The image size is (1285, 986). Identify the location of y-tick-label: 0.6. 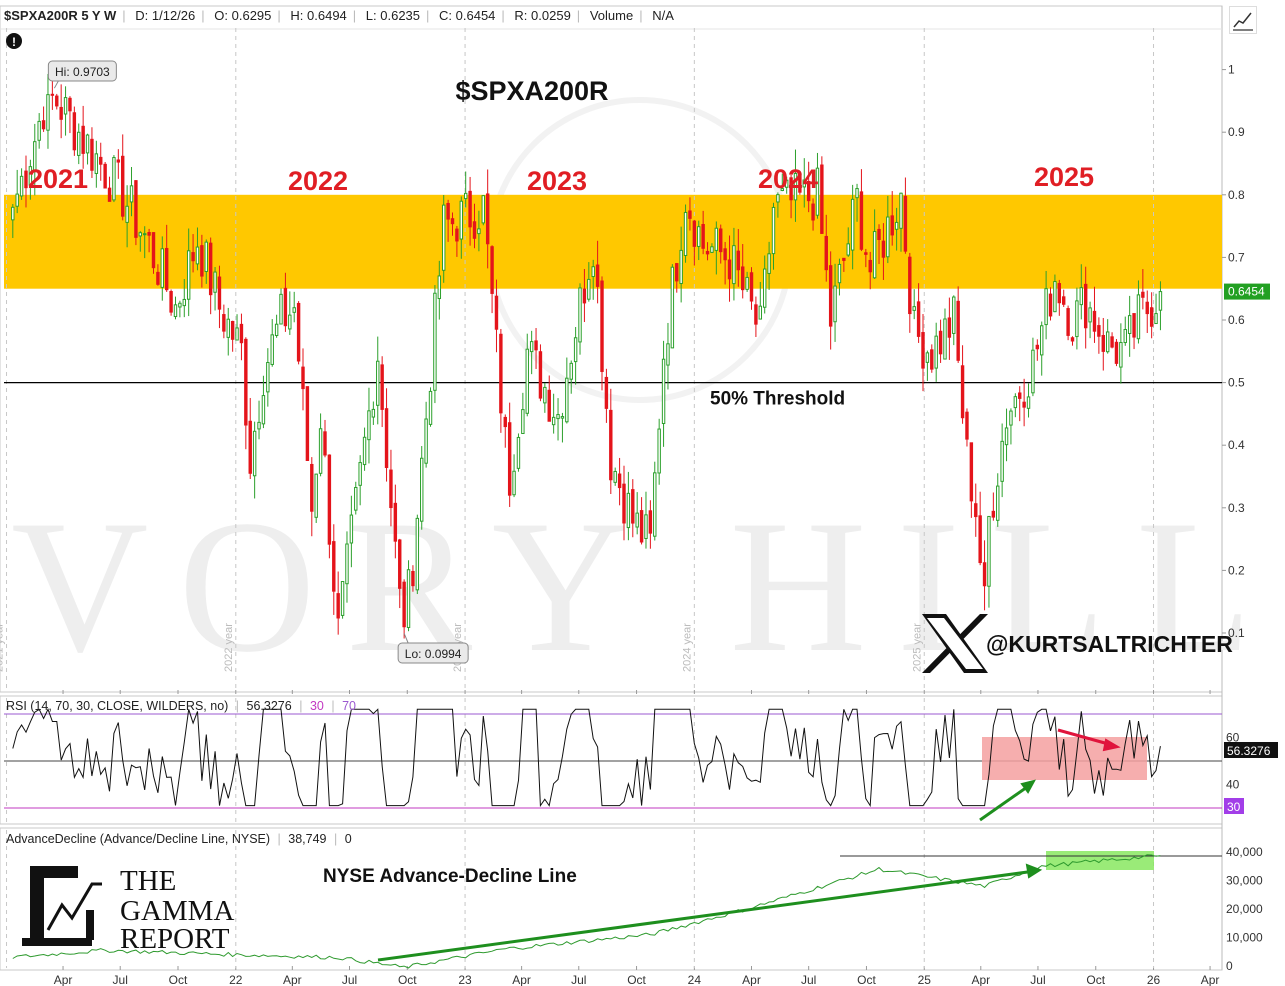
(1236, 320).